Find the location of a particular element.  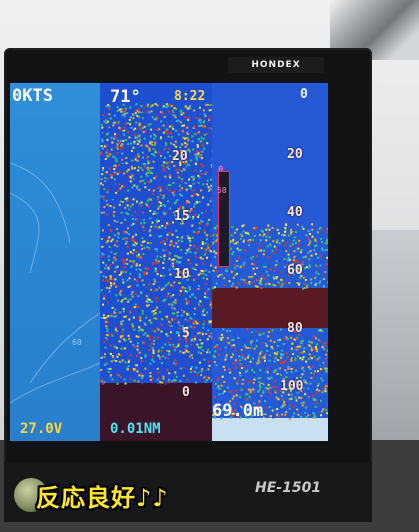

depth-contours is located at coordinates (55, 283).